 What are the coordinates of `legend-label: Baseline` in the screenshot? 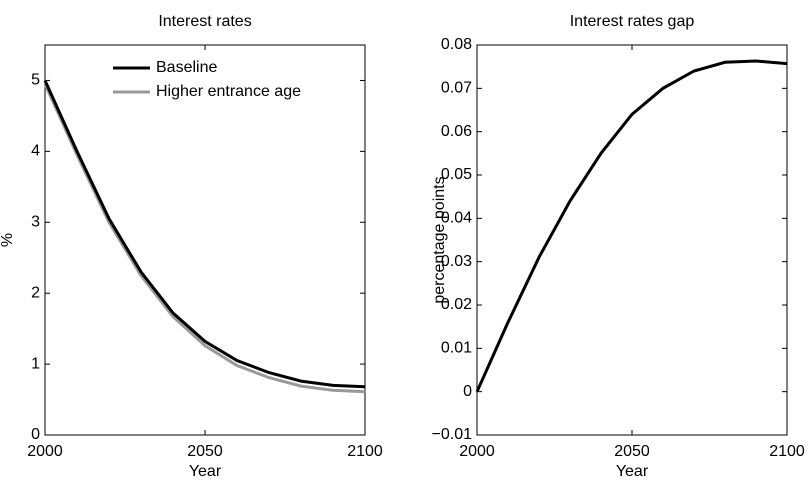 It's located at (186, 67).